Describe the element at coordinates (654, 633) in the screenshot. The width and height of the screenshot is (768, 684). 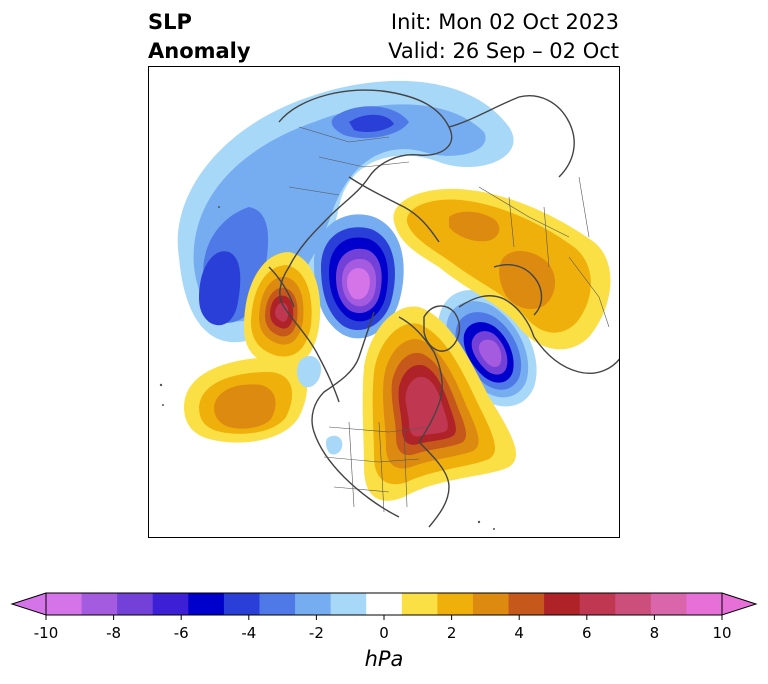
I see `colorbar-tick-label: 8` at that location.